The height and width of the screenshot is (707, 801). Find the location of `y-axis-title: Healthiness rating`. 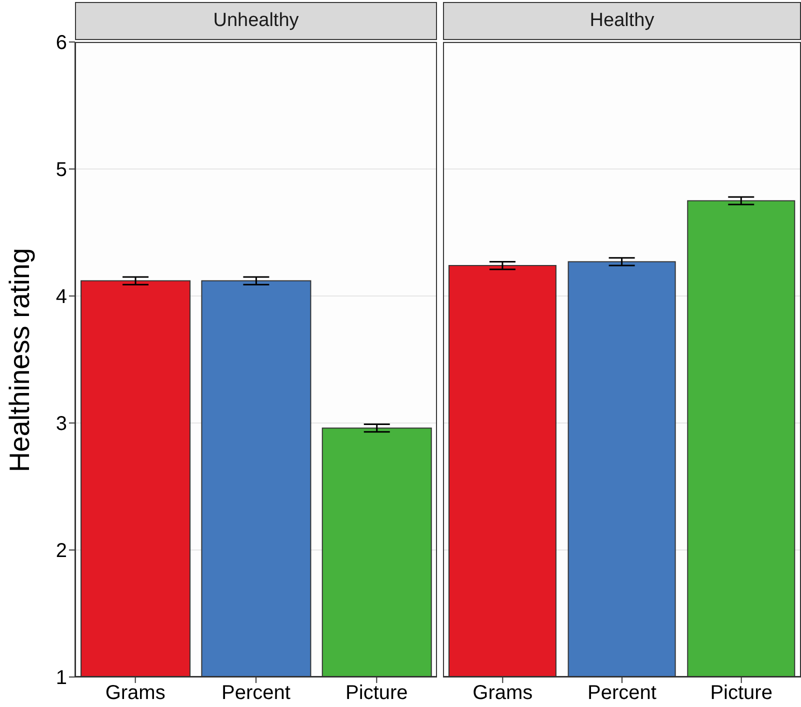

y-axis-title: Healthiness rating is located at coordinates (20, 359).